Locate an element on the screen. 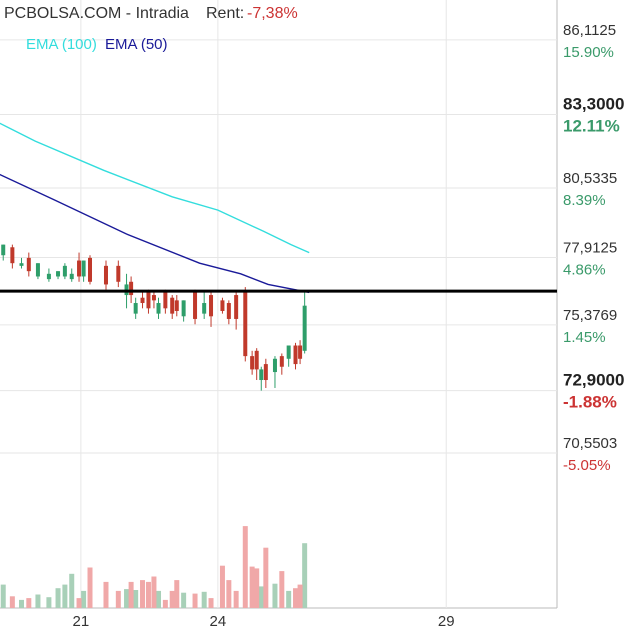 The image size is (644, 636). ema100-series is located at coordinates (155, 188).